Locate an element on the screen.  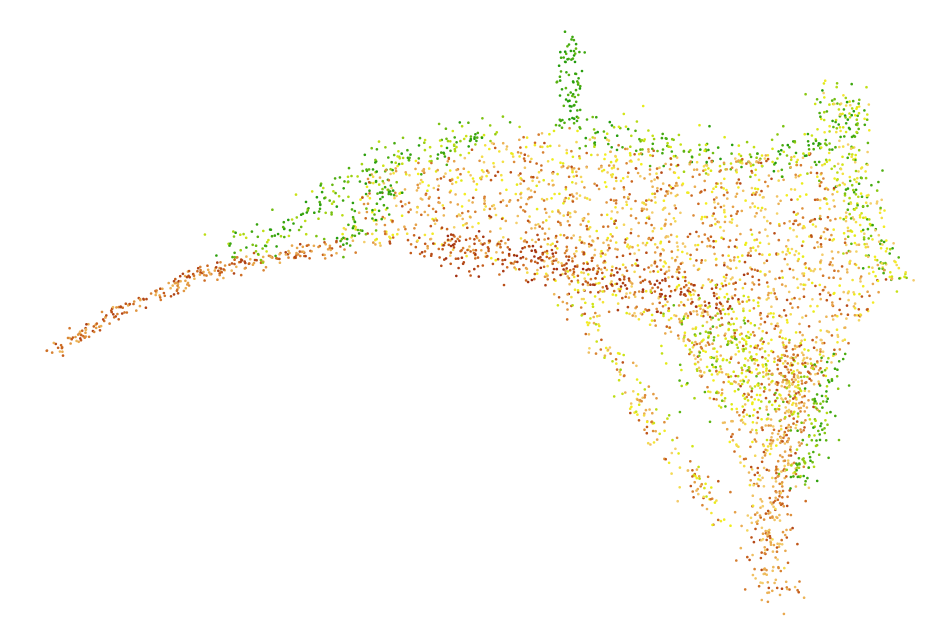
point-group-upper-left-edge is located at coordinates (362, 189).